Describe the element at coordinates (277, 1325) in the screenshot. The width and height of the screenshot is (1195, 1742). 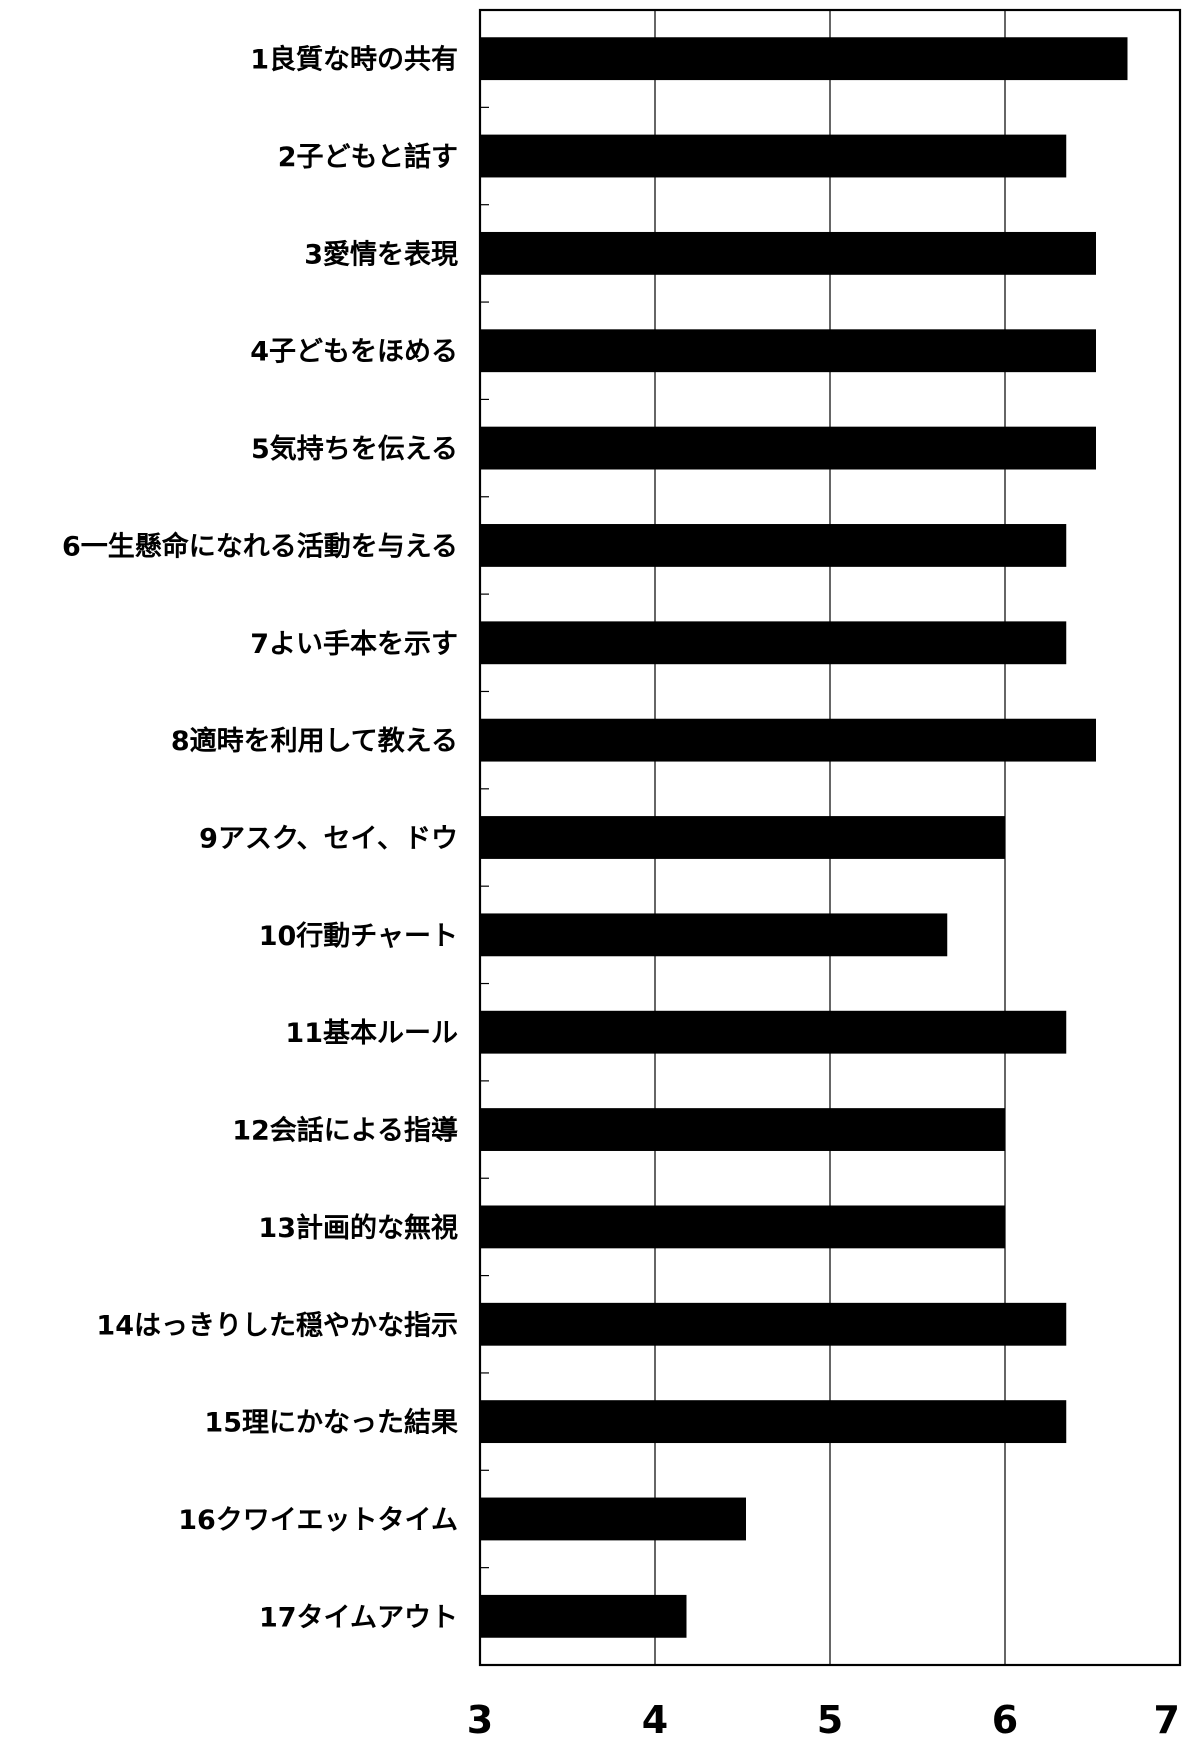
I see `category-label: 14はっきりした穏やかな指示` at that location.